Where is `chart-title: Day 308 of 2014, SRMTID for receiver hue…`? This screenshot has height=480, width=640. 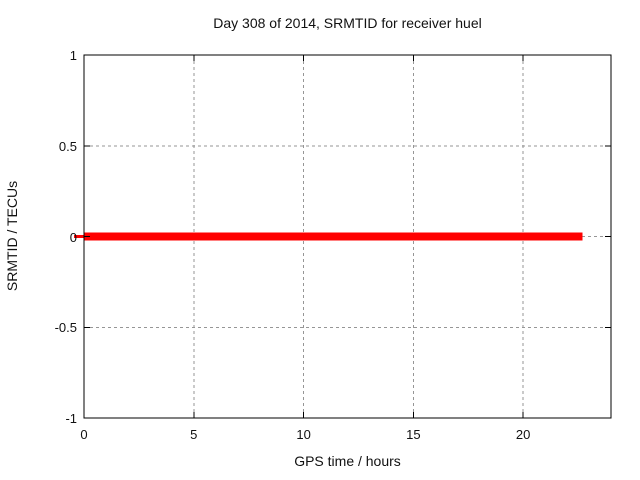
chart-title: Day 308 of 2014, SRMTID for receiver hue… is located at coordinates (347, 23).